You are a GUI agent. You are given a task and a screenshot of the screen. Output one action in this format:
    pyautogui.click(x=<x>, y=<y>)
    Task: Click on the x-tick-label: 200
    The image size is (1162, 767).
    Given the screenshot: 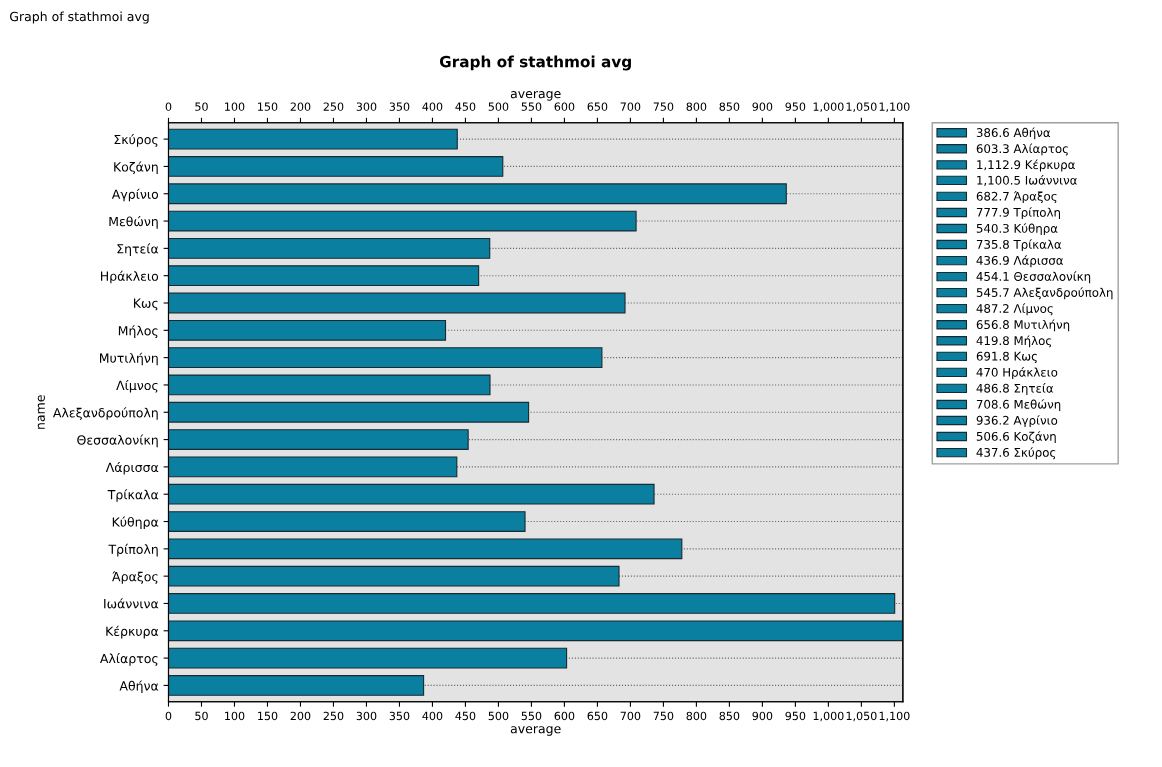 What is the action you would take?
    pyautogui.click(x=300, y=716)
    